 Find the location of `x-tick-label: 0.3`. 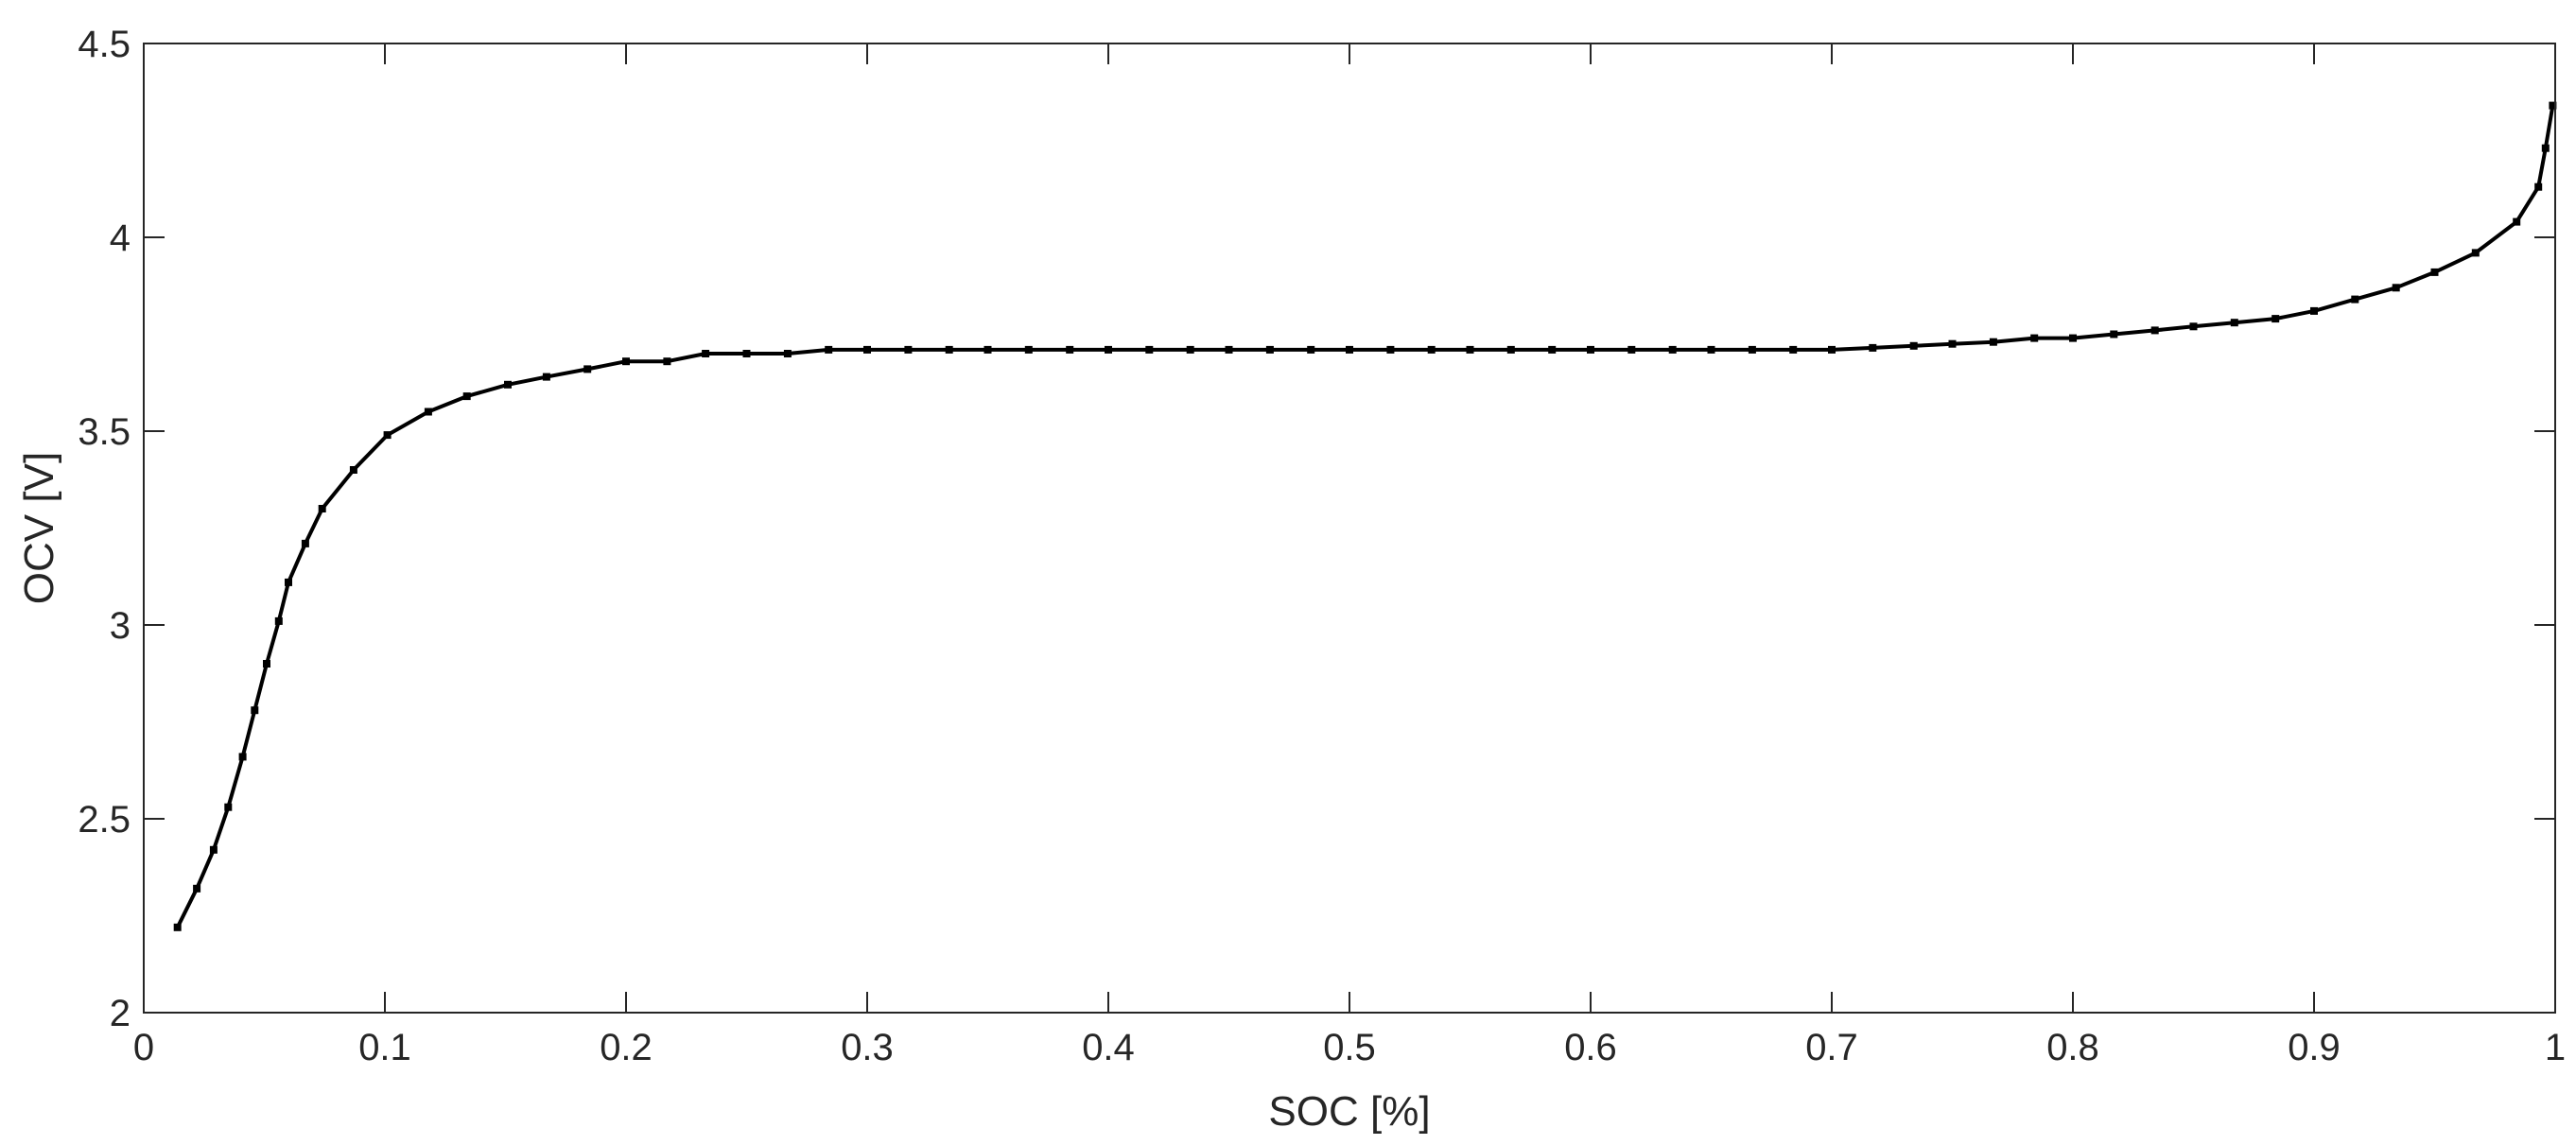

x-tick-label: 0.3 is located at coordinates (867, 1047).